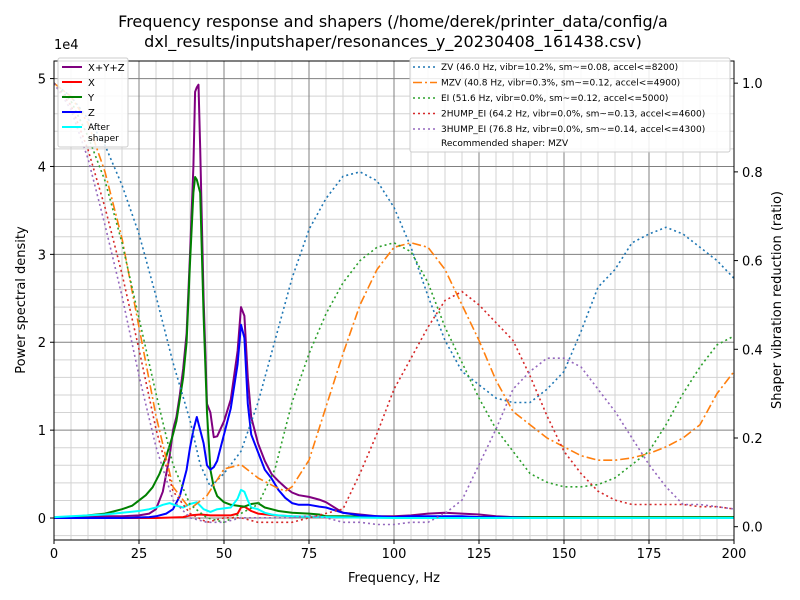 Image resolution: width=800 pixels, height=600 pixels. Describe the element at coordinates (106, 68) in the screenshot. I see `legend-label-x-y-z: X+Y+Z` at that location.